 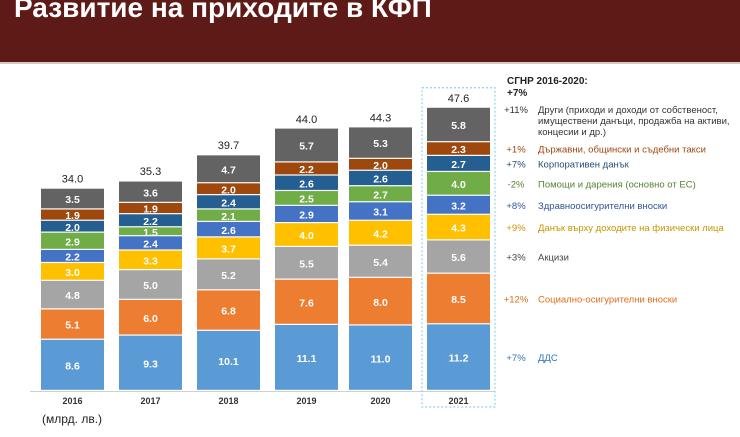 I want to click on bar-2021-s6, so click(x=458, y=163).